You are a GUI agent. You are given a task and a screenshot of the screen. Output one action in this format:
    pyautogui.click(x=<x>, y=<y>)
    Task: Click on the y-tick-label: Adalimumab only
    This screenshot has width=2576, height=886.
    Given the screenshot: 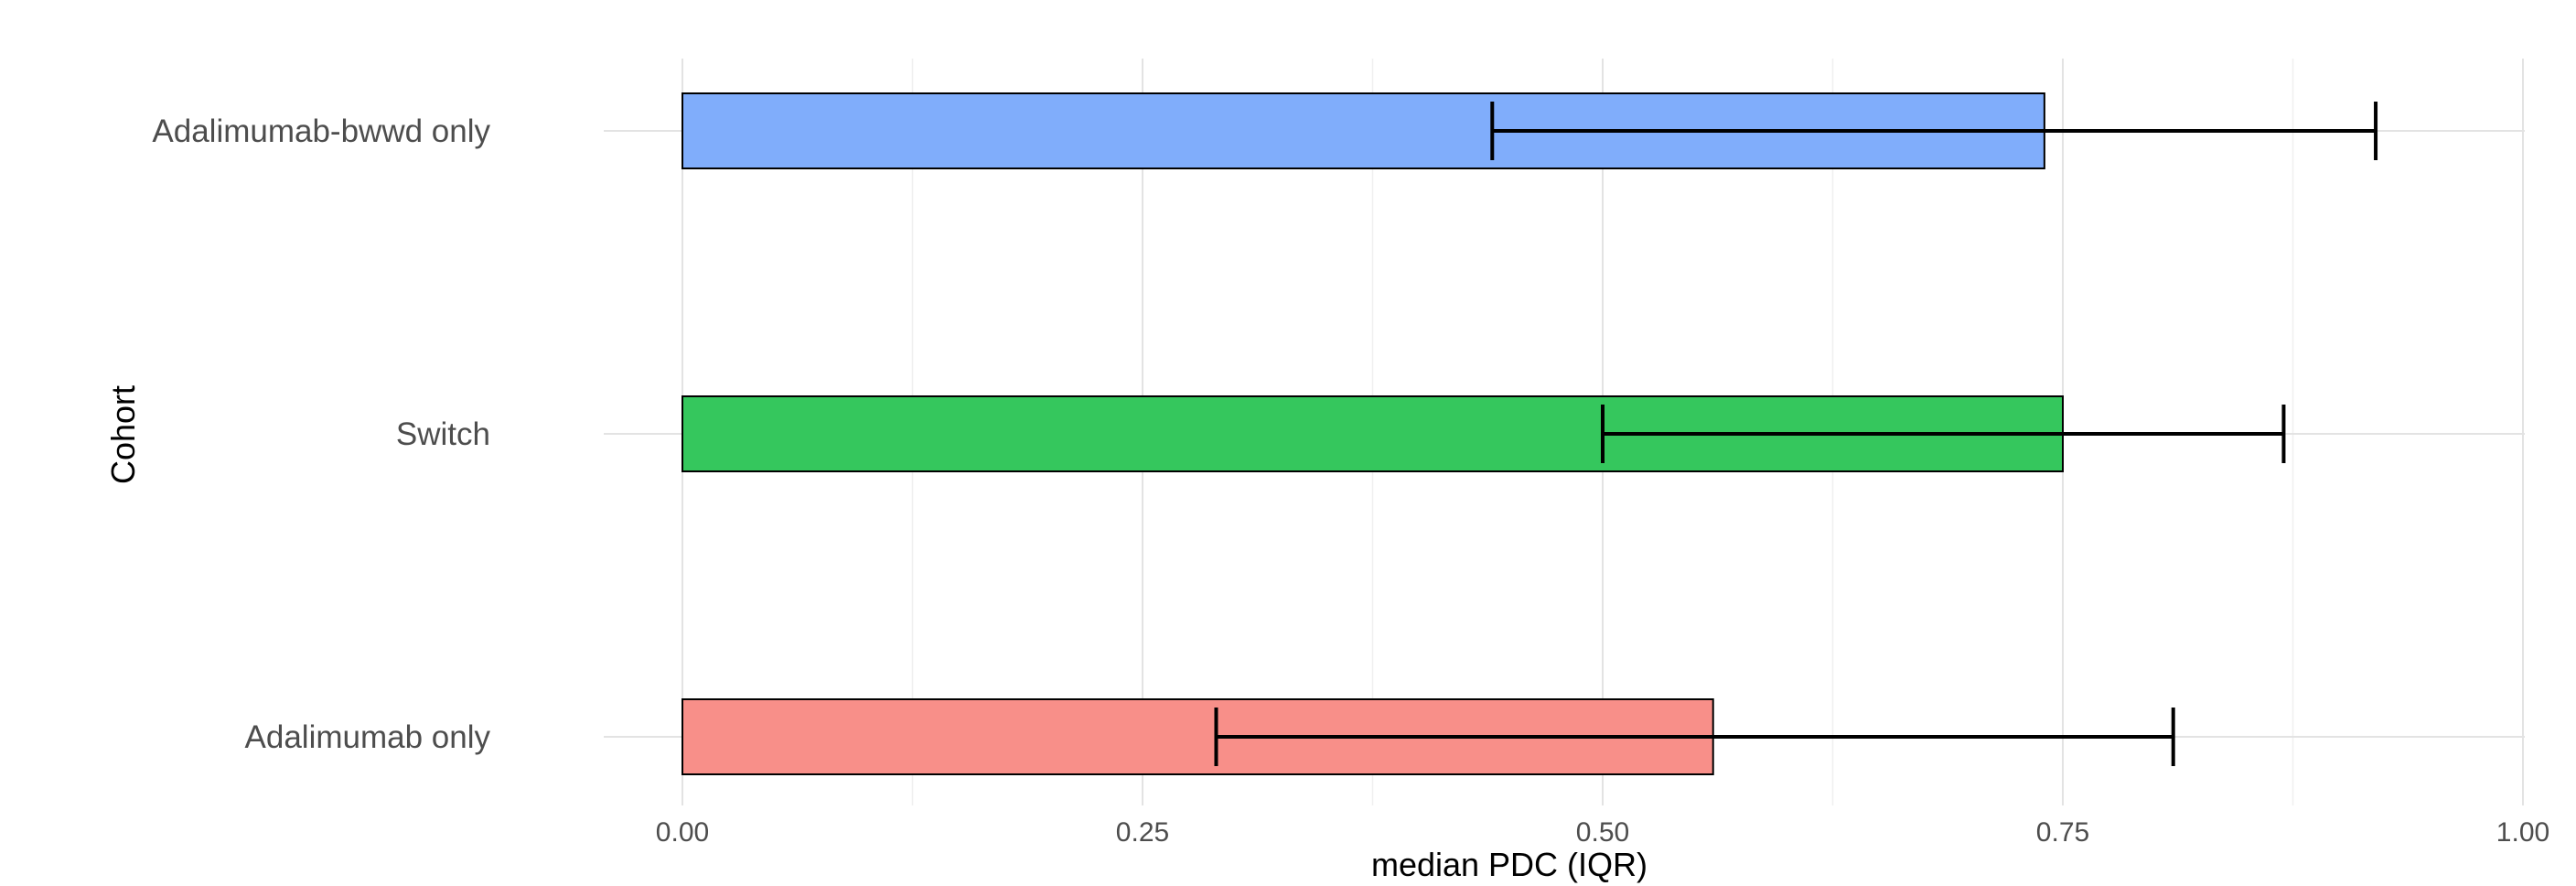 What is the action you would take?
    pyautogui.click(x=368, y=737)
    